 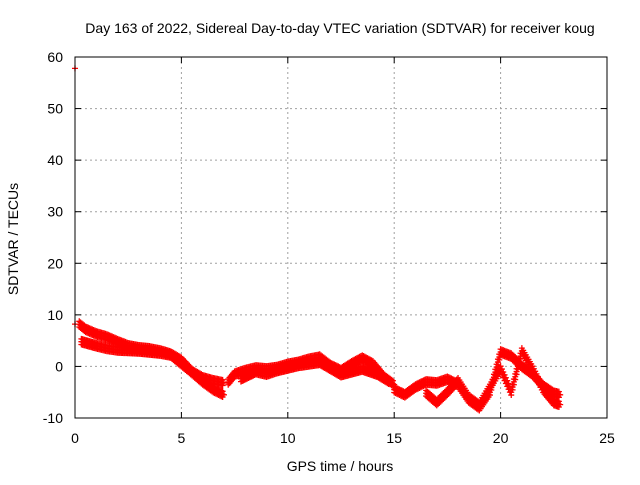 I want to click on y-tick-label: 40, so click(x=55, y=160).